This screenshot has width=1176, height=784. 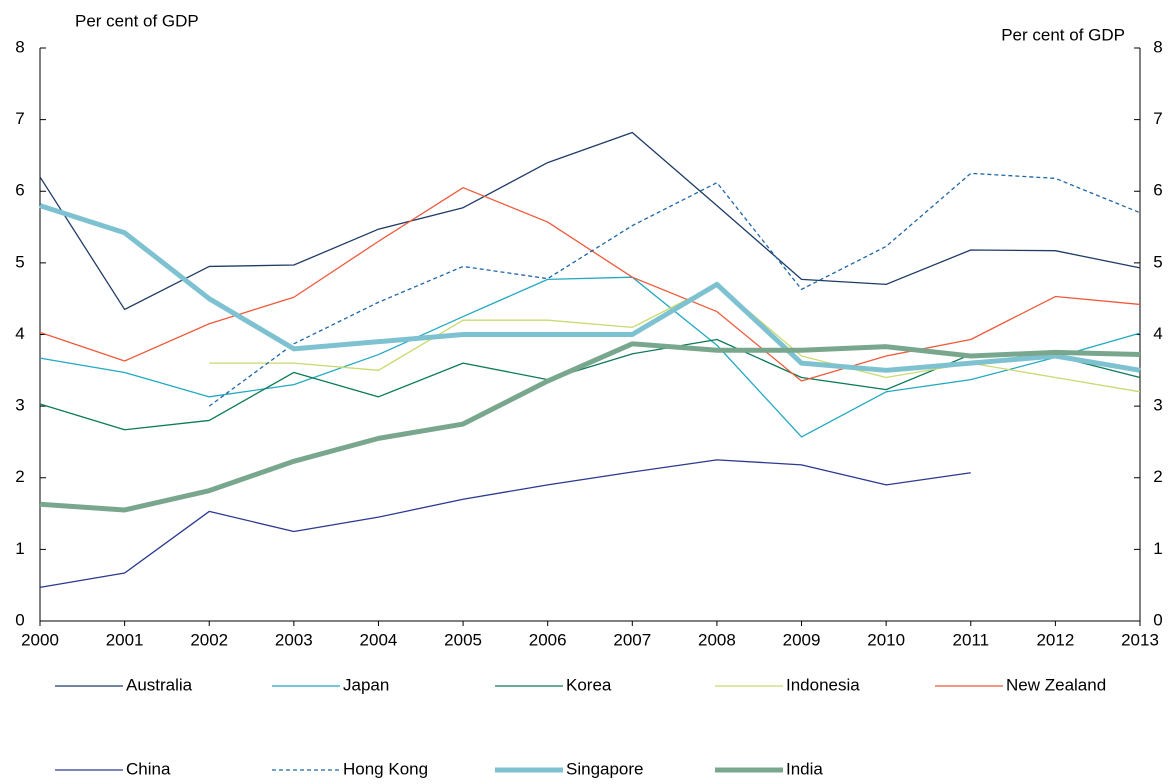 I want to click on x-tick-label: 2004, so click(x=379, y=639).